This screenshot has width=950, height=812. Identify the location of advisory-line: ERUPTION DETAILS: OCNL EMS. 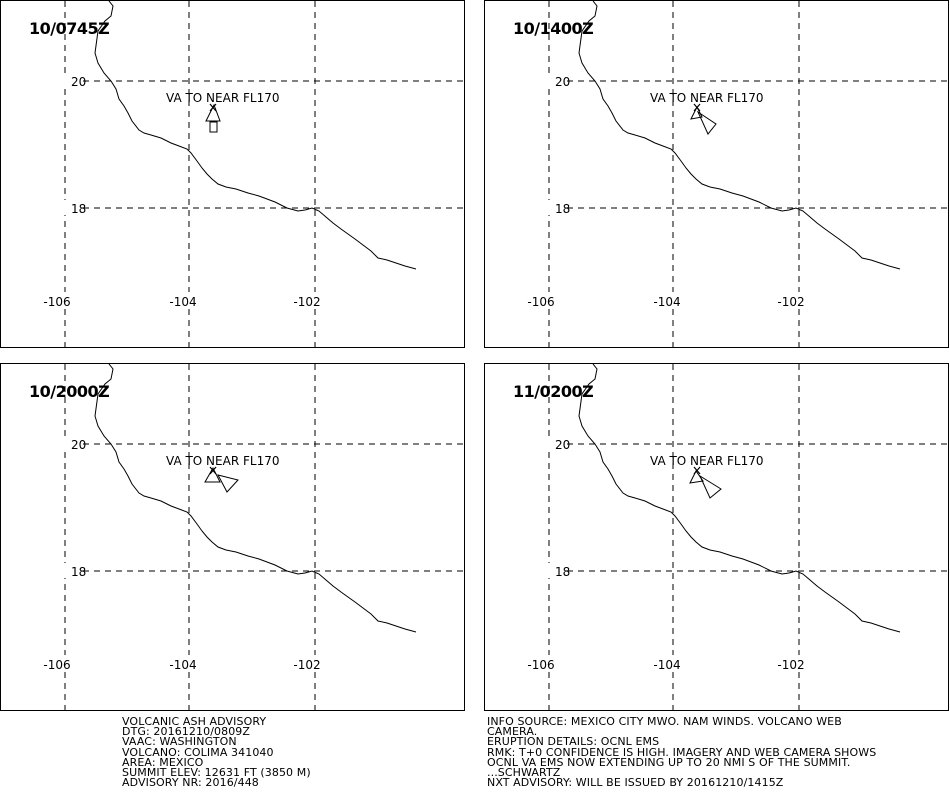
(573, 742).